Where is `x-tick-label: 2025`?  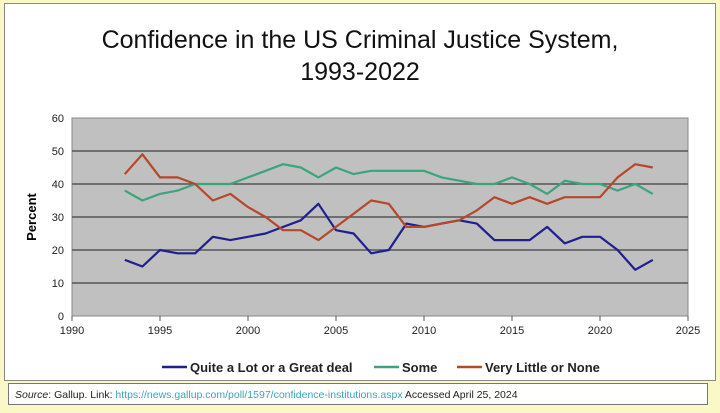 x-tick-label: 2025 is located at coordinates (688, 331).